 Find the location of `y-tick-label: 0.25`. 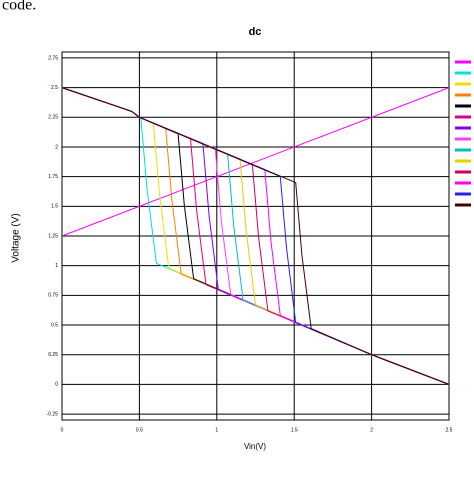

y-tick-label: 0.25 is located at coordinates (53, 355).